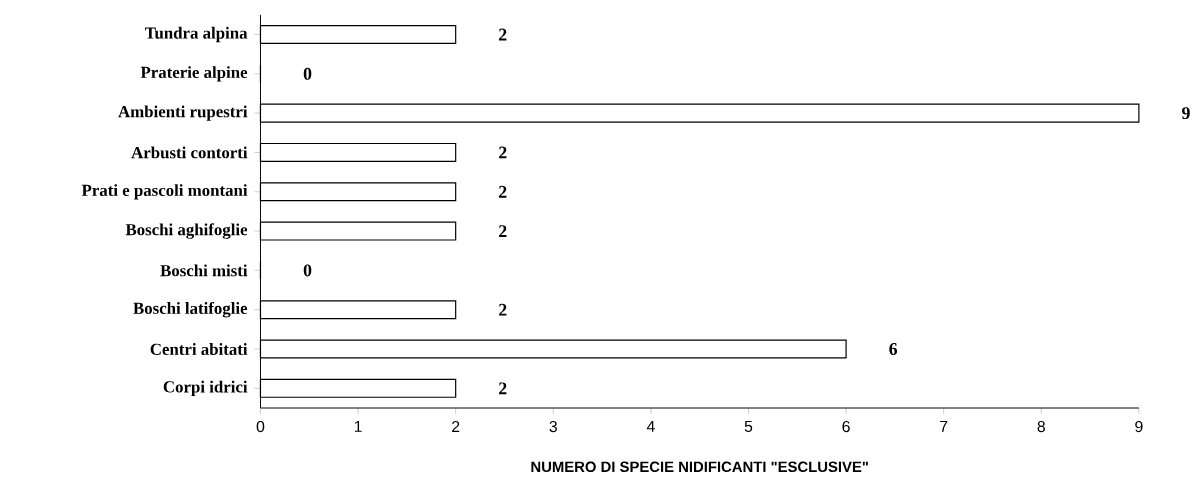 Image resolution: width=1197 pixels, height=479 pixels. What do you see at coordinates (358, 427) in the screenshot?
I see `x-tick-label: 1` at bounding box center [358, 427].